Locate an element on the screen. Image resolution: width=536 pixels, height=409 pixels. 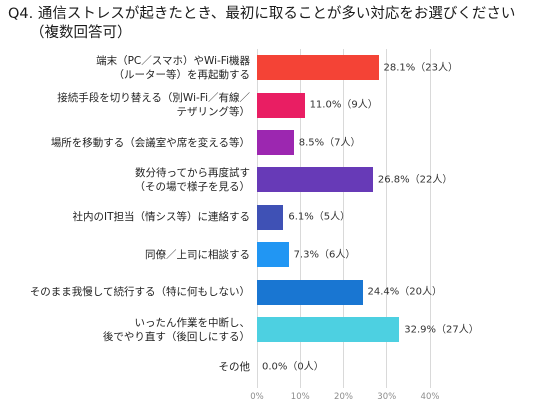
category-label: 数分待ってから再度試す （その場で様子を見る） is located at coordinates (125, 180).